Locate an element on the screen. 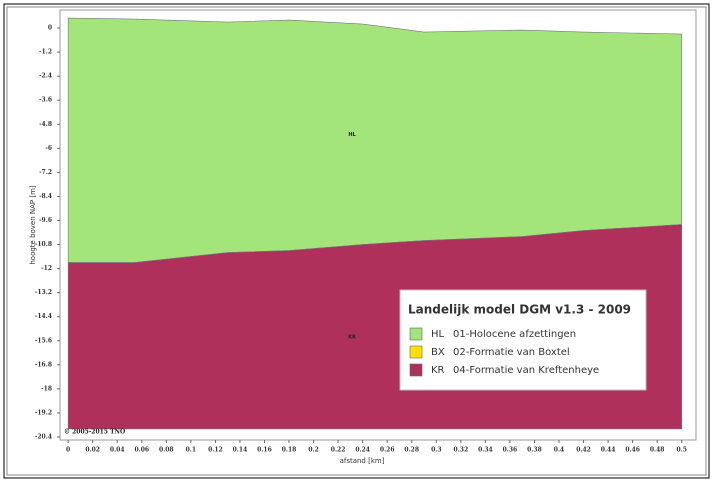 This screenshot has height=487, width=714. legend-box is located at coordinates (523, 340).